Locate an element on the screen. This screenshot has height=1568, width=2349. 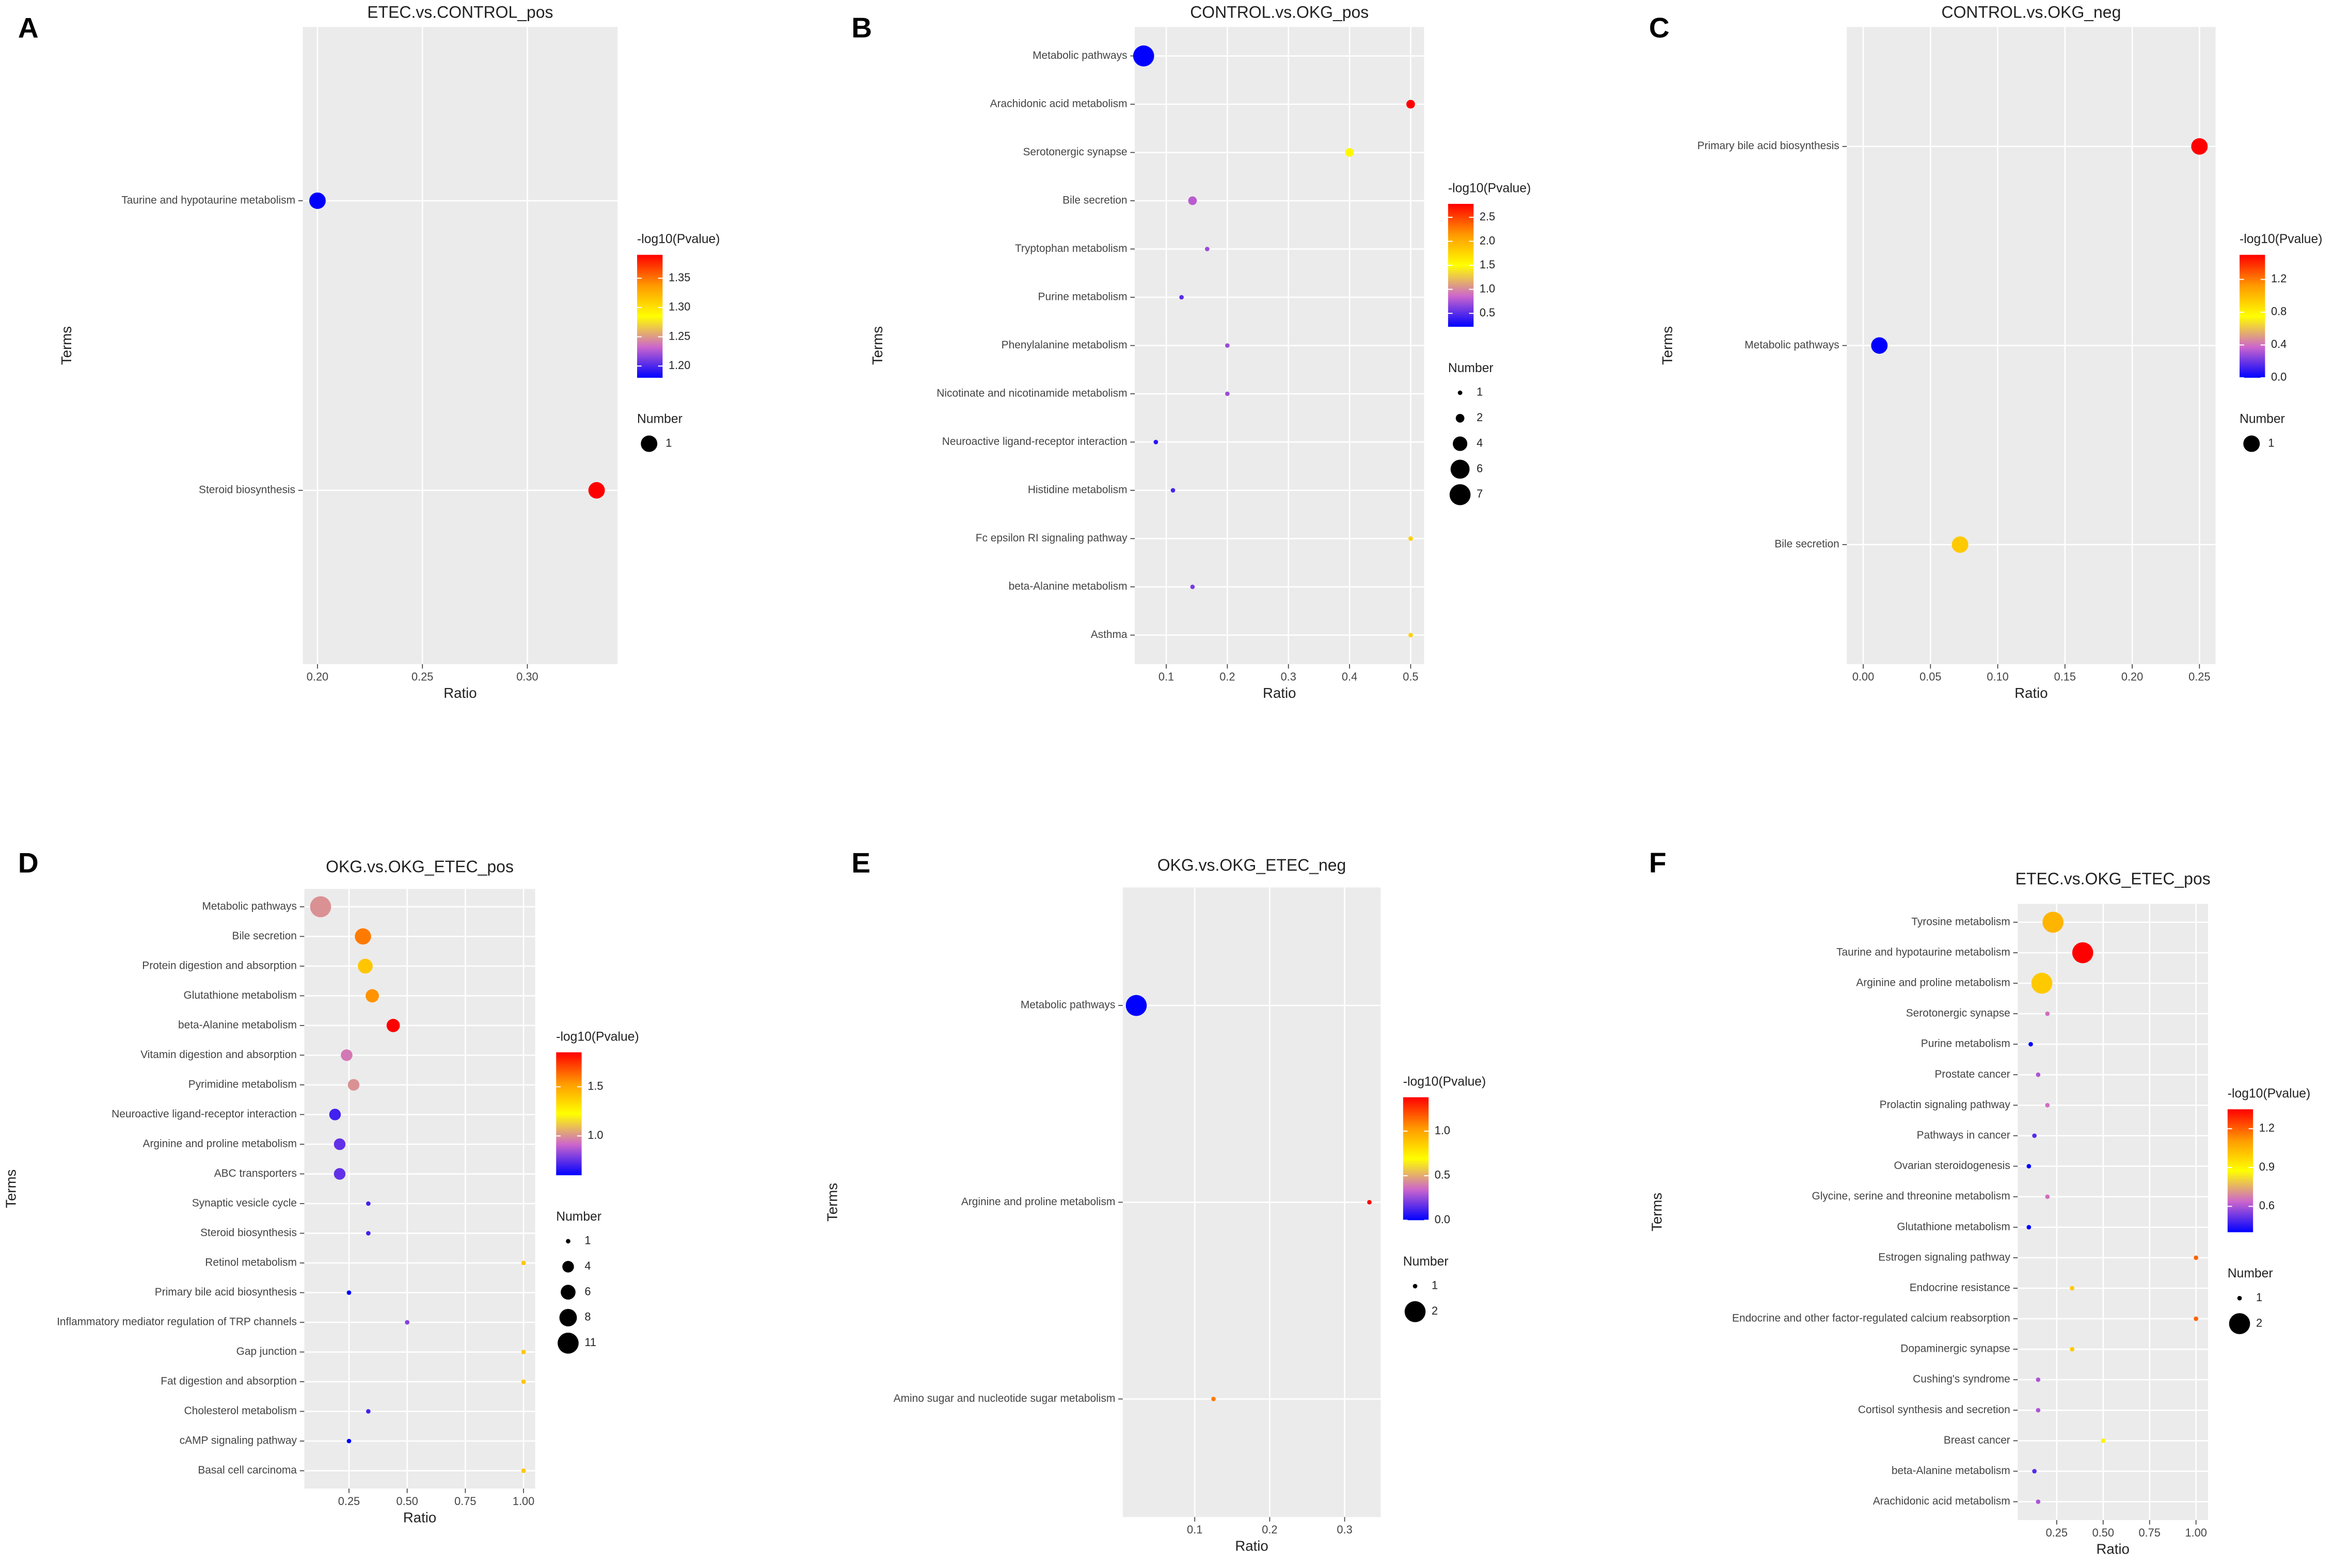
y-tick-label: Steroid biosynthesis is located at coordinates (247, 490).